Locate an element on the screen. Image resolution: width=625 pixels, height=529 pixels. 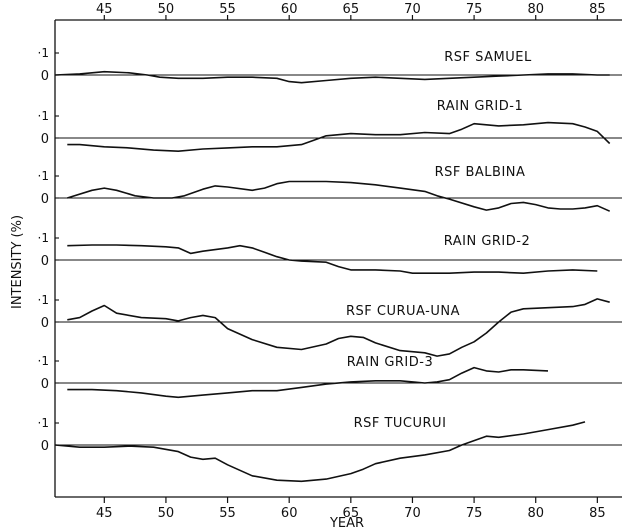
series-label: RSF TUCURUI is located at coordinates (400, 423).